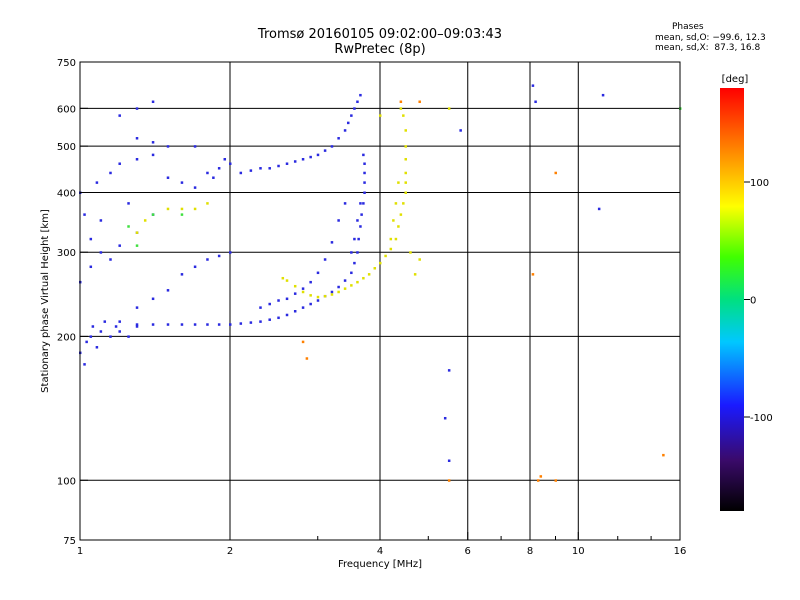 The height and width of the screenshot is (600, 800). What do you see at coordinates (761, 418) in the screenshot?
I see `colorbar-tick-label: -100` at bounding box center [761, 418].